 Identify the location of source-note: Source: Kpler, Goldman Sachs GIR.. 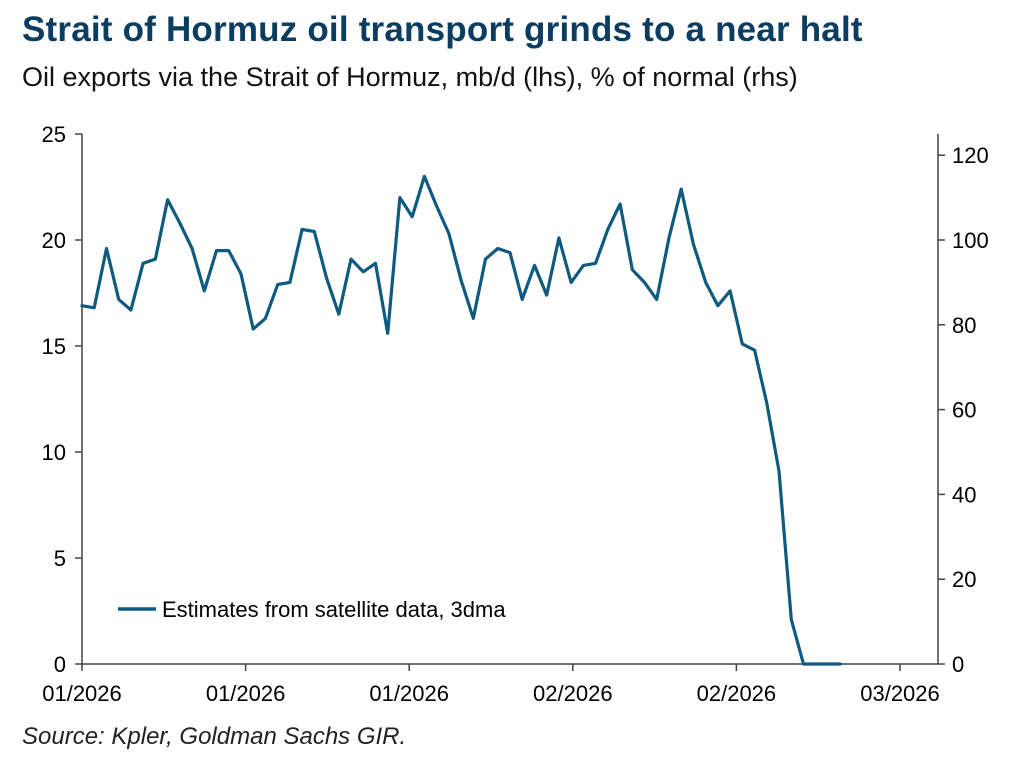
(214, 736).